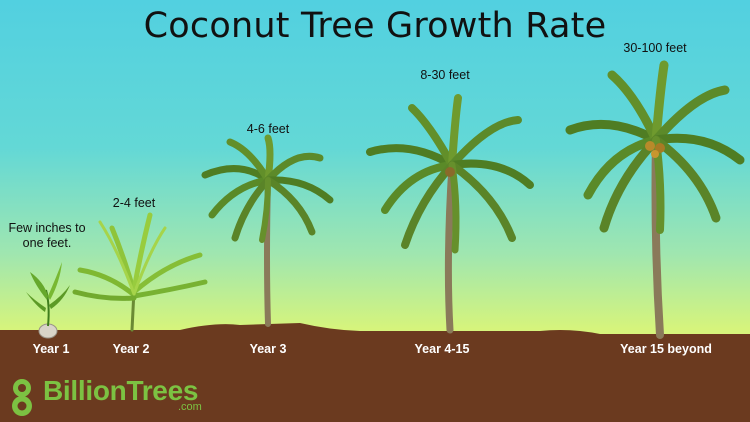 This screenshot has width=750, height=422. What do you see at coordinates (190, 407) in the screenshot?
I see `logo-domain: .com` at bounding box center [190, 407].